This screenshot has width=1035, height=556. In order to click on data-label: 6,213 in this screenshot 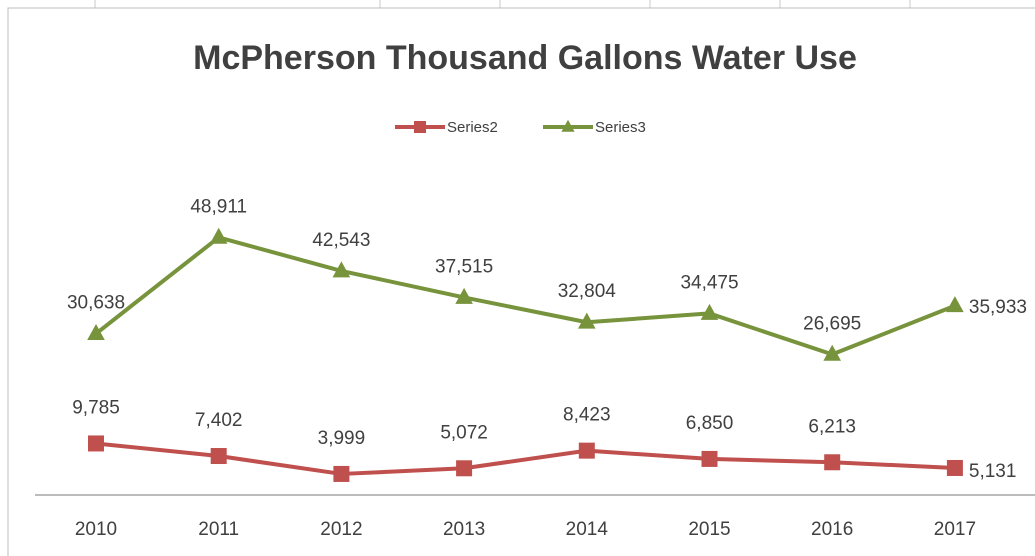, I will do `click(832, 426)`.